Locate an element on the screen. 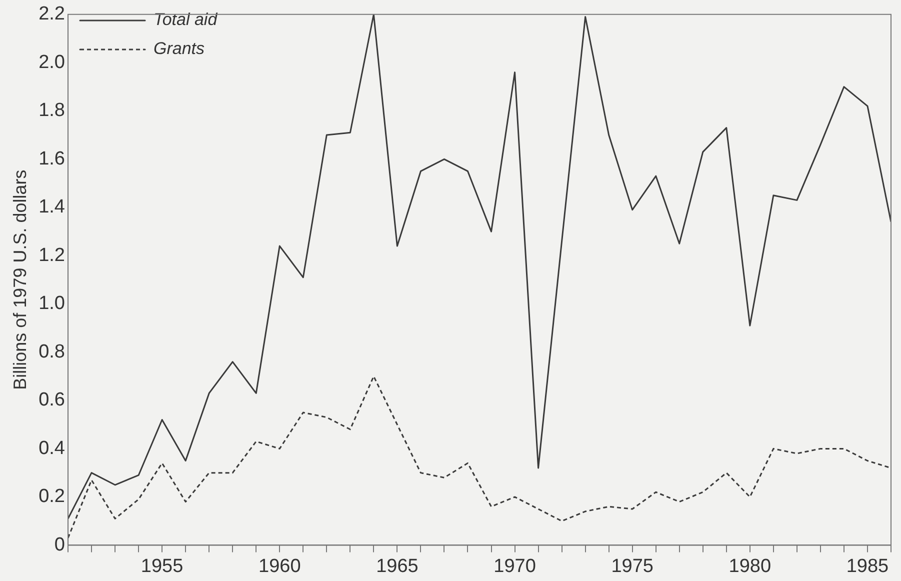 This screenshot has height=581, width=901. y-tick-label: 1.8 is located at coordinates (52, 111).